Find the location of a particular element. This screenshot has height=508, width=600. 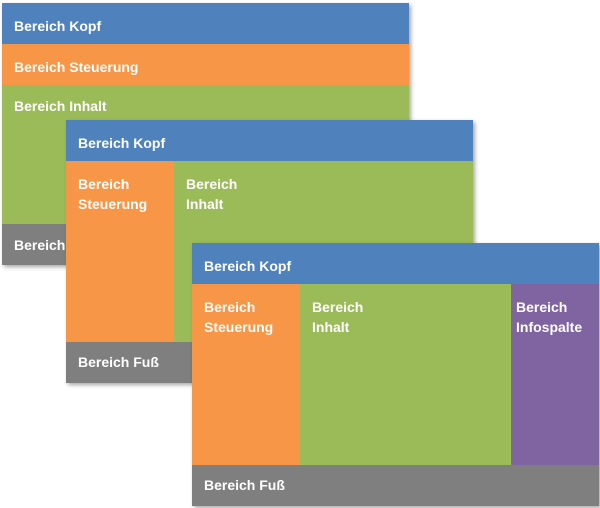

area-inhalt: Bereich Inhalt is located at coordinates (405, 374).